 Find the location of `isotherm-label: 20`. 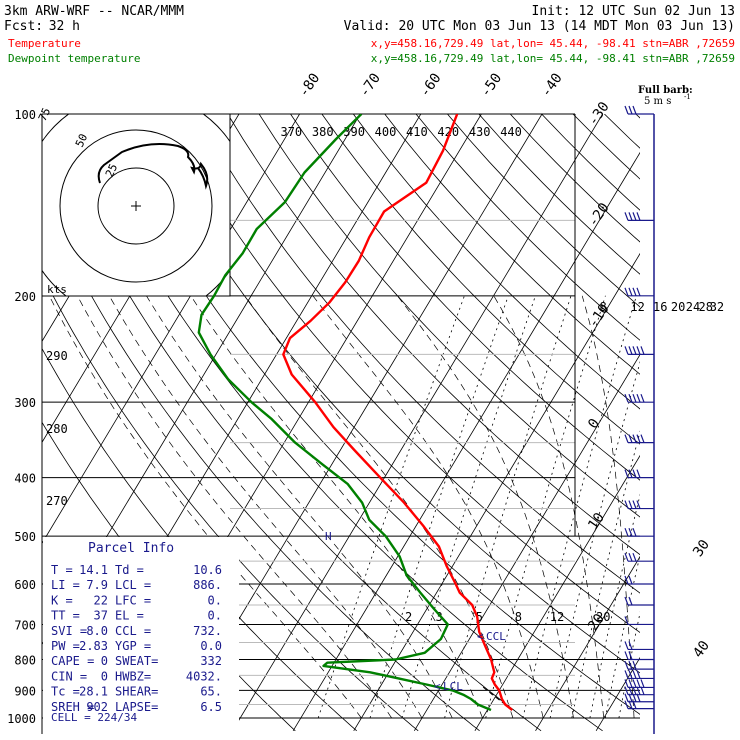

isotherm-label: 20 is located at coordinates (596, 622).